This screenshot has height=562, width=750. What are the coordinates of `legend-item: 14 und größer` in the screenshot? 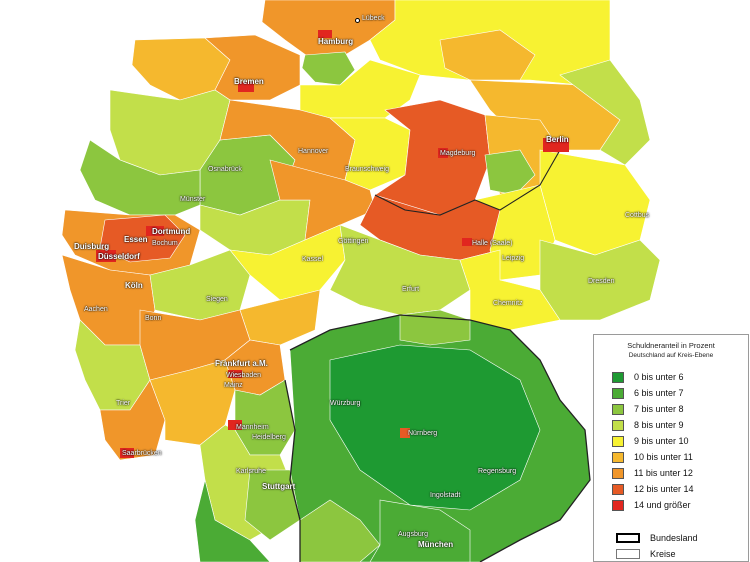 It's located at (651, 505).